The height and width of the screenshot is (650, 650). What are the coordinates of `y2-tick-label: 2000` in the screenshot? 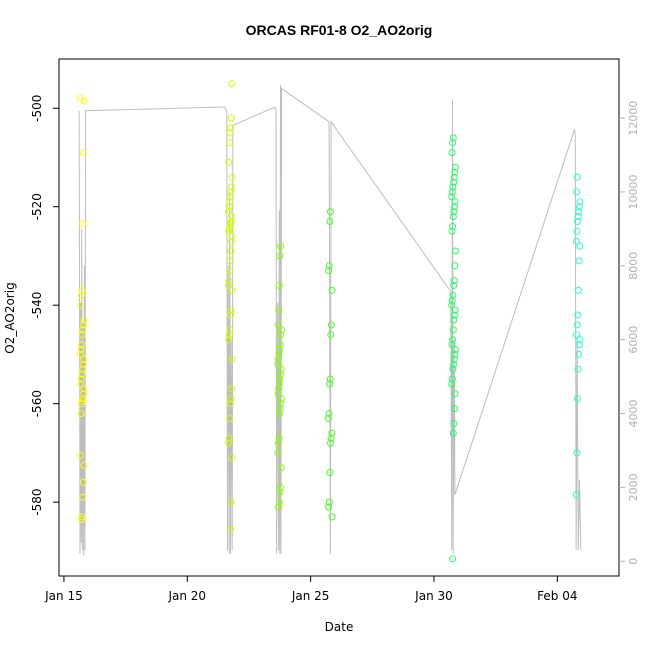 It's located at (633, 487).